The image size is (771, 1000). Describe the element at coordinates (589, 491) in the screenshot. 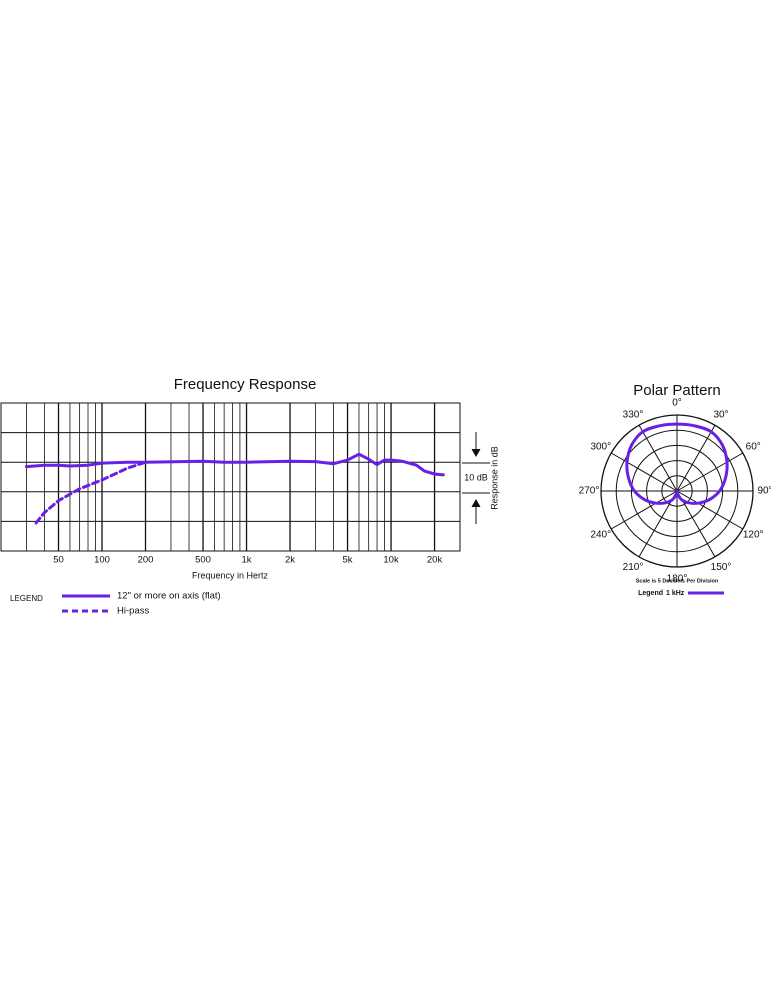

I see `theta-tick-label: 270°` at that location.